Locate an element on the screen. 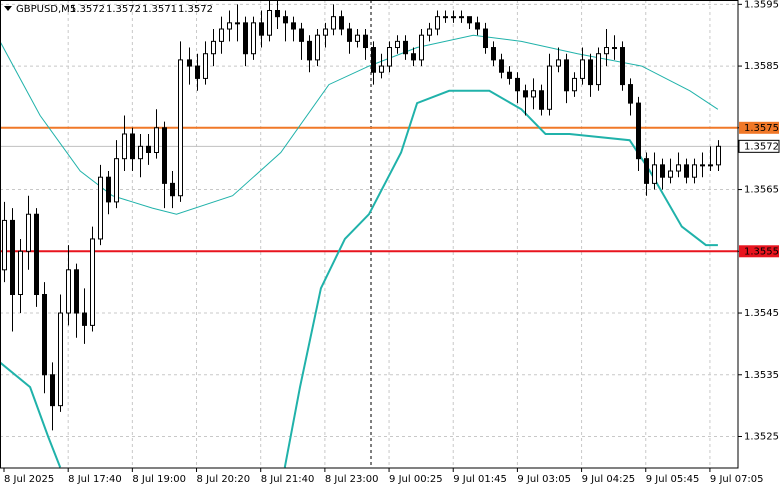 This screenshot has height=489, width=781. level-label: 1.3575 is located at coordinates (761, 128).